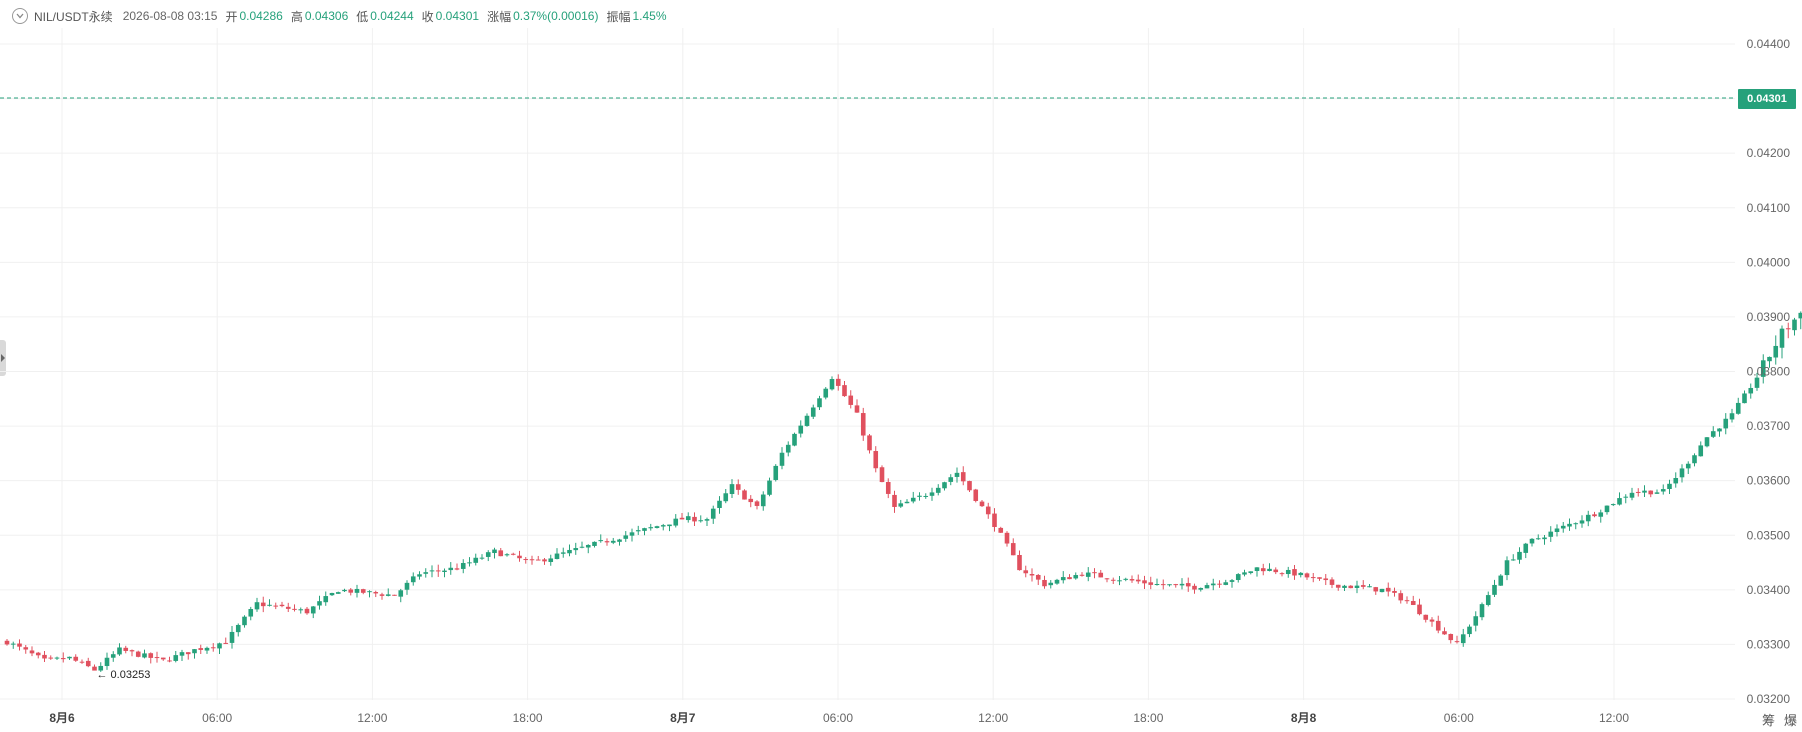 This screenshot has width=1802, height=732. What do you see at coordinates (618, 16) in the screenshot?
I see `amplitude-label: 振幅` at bounding box center [618, 16].